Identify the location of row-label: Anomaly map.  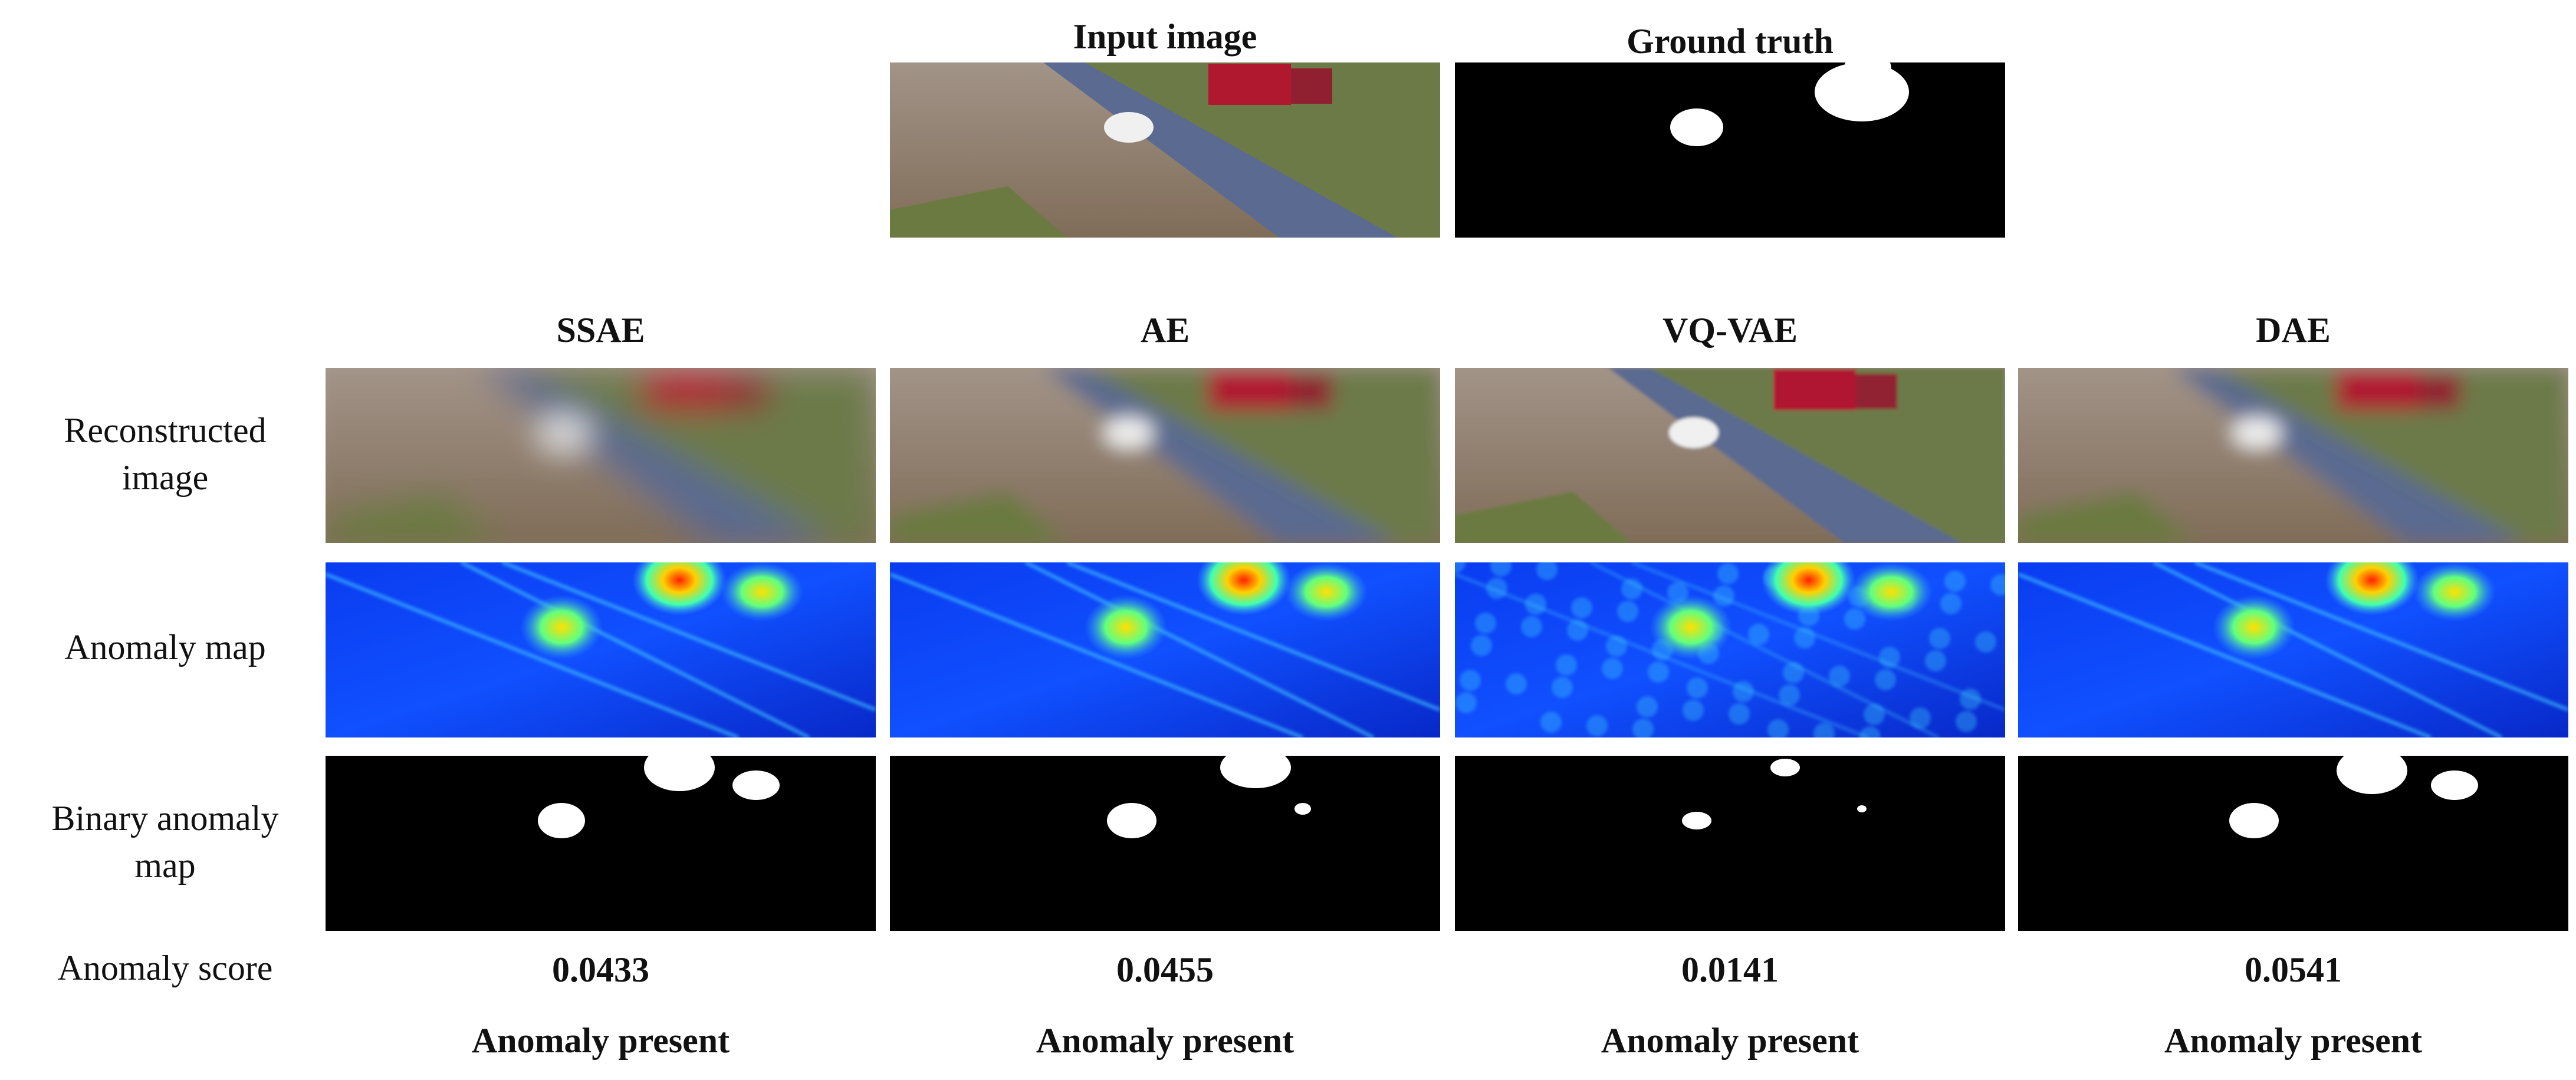
(165, 647).